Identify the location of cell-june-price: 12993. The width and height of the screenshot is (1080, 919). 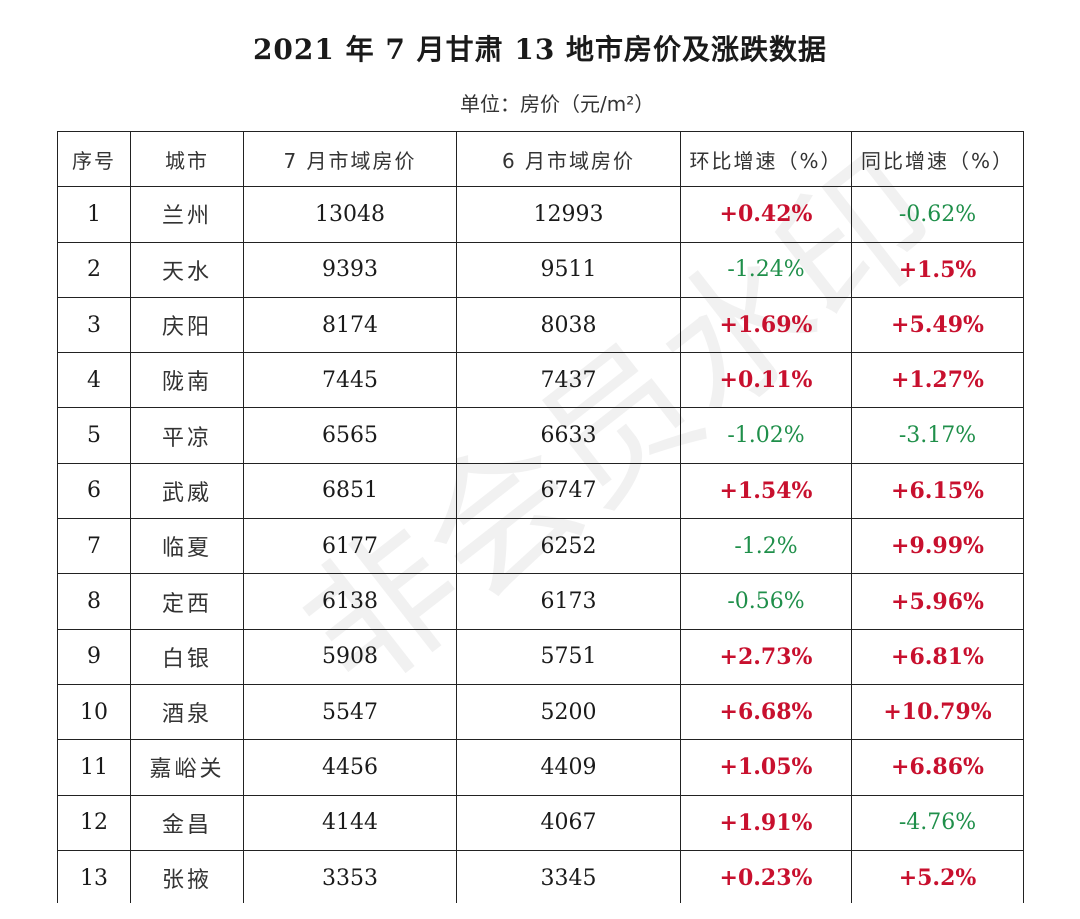
(568, 214).